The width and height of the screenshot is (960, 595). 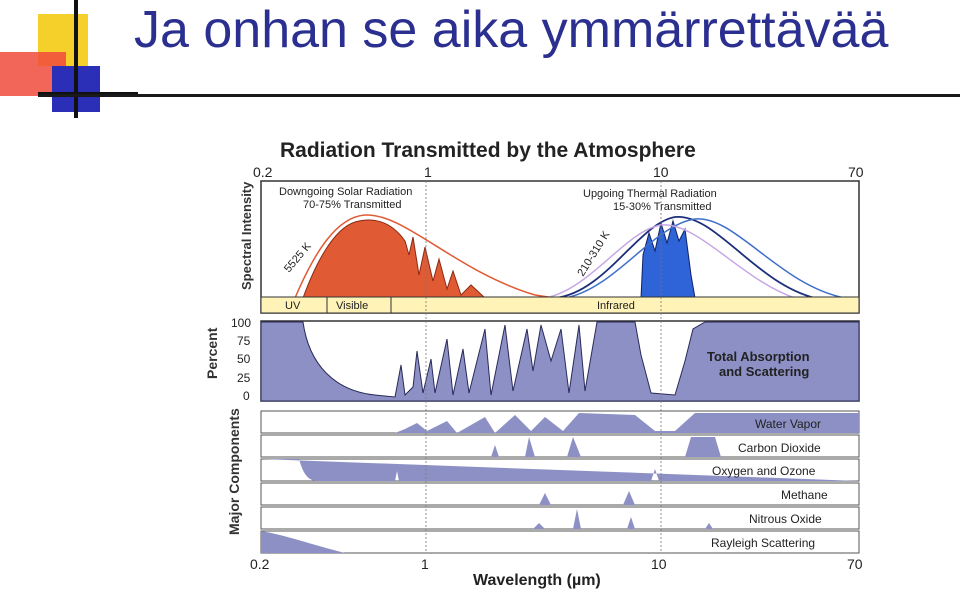 I want to click on band-infrared: Infrared, so click(x=616, y=306).